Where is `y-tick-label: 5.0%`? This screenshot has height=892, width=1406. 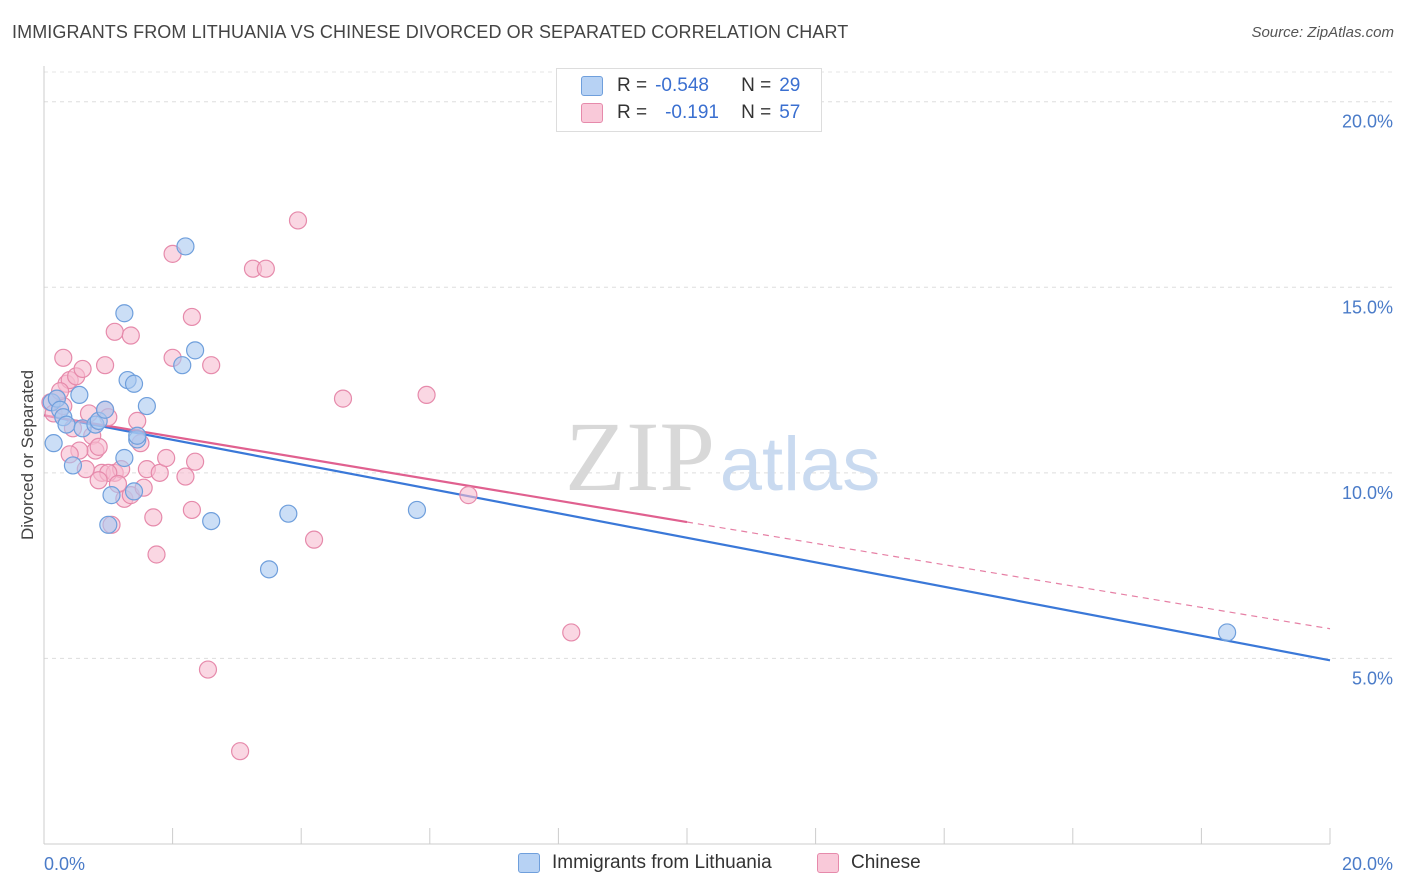
y-tick-label: 5.0% is located at coordinates (1372, 678).